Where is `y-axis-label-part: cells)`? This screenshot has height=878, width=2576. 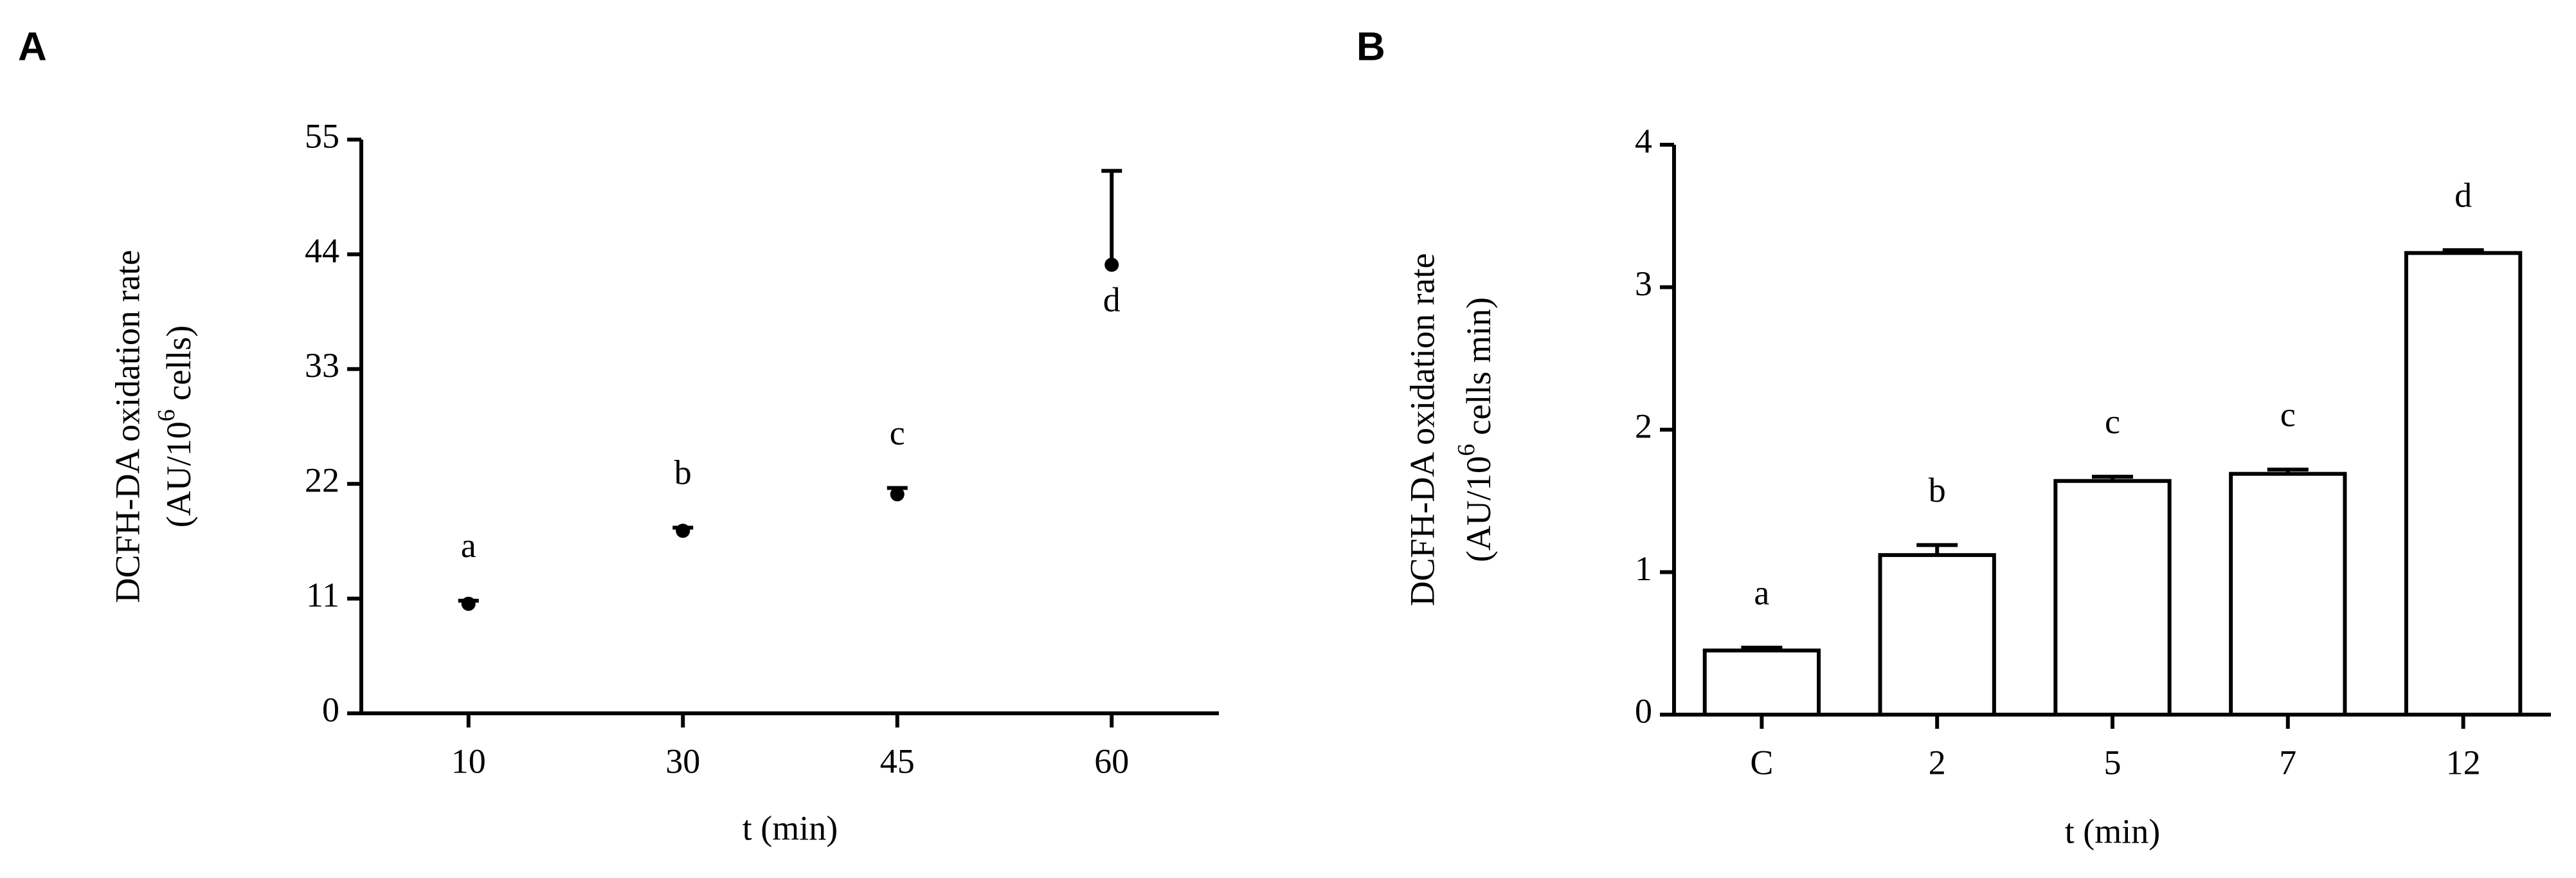 y-axis-label-part: cells) is located at coordinates (178, 367).